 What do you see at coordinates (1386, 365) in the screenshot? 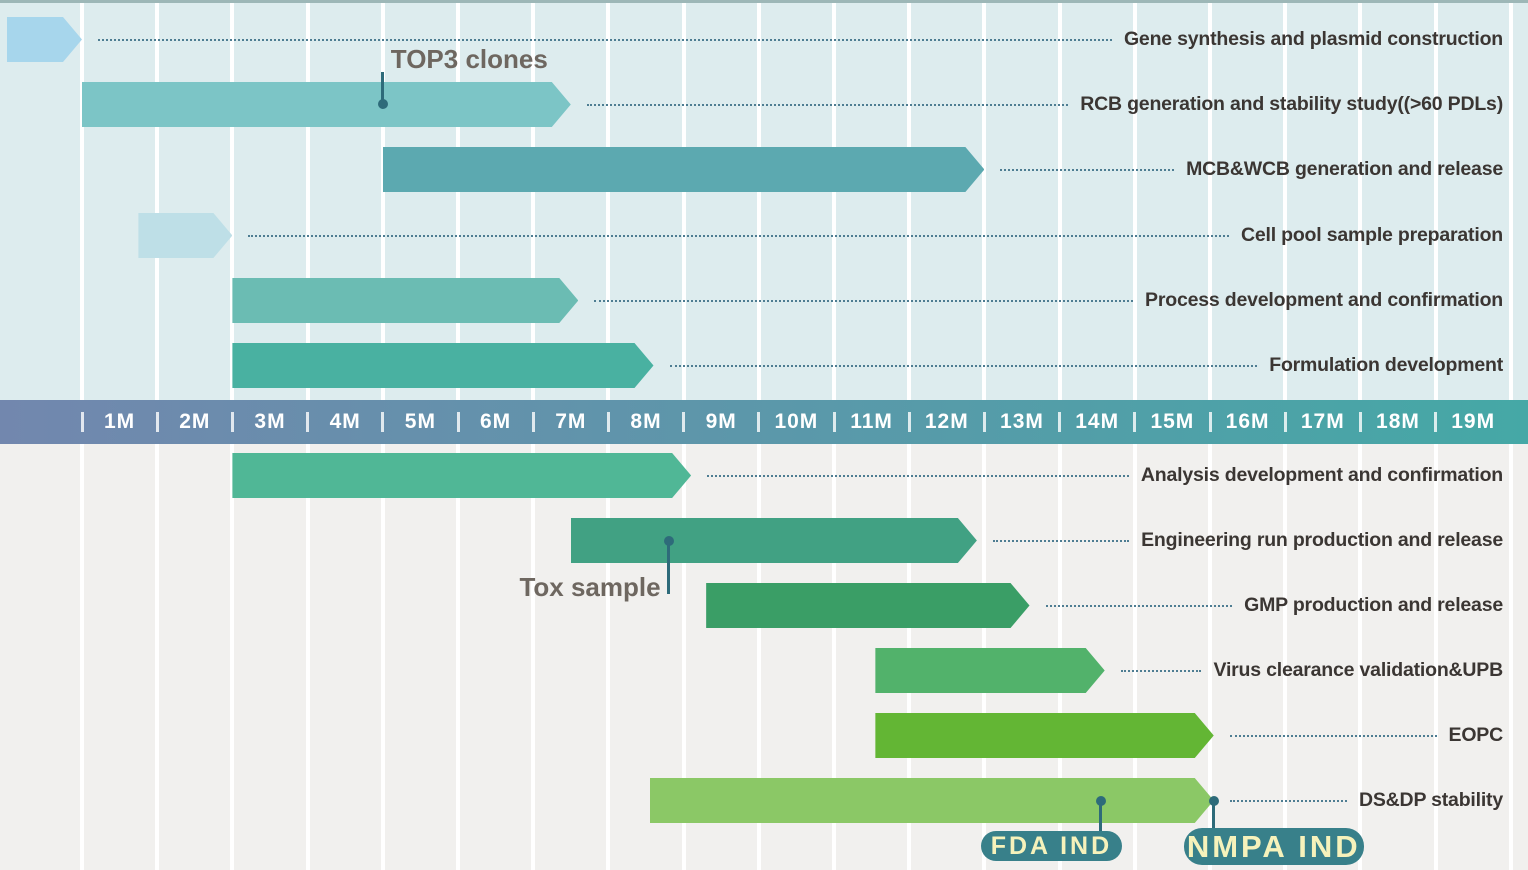
I see `task-label: Formulation development` at bounding box center [1386, 365].